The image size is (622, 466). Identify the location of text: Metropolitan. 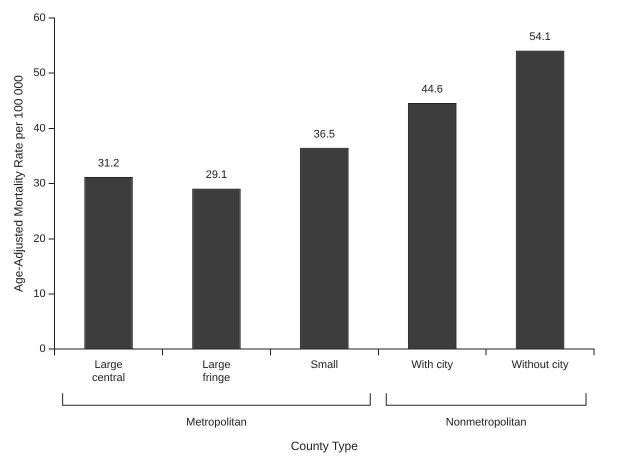
(216, 422).